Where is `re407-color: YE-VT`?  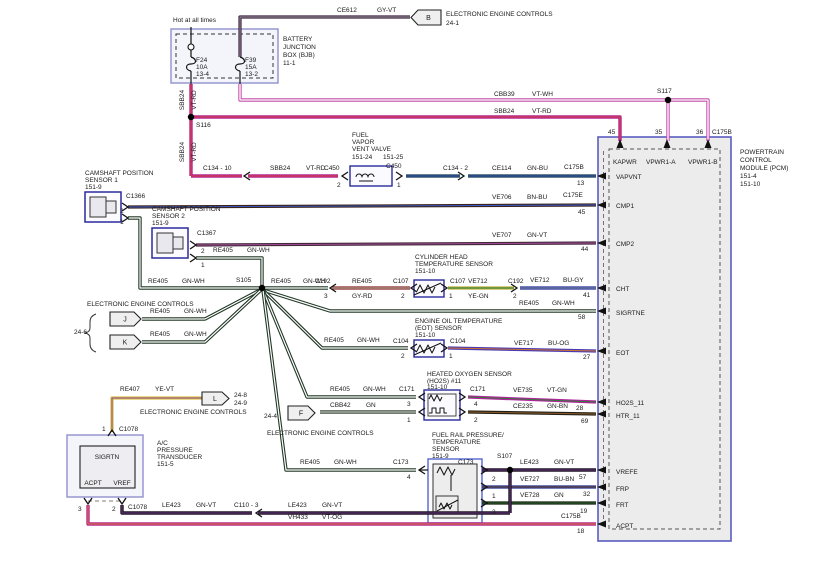 re407-color: YE-VT is located at coordinates (164, 389).